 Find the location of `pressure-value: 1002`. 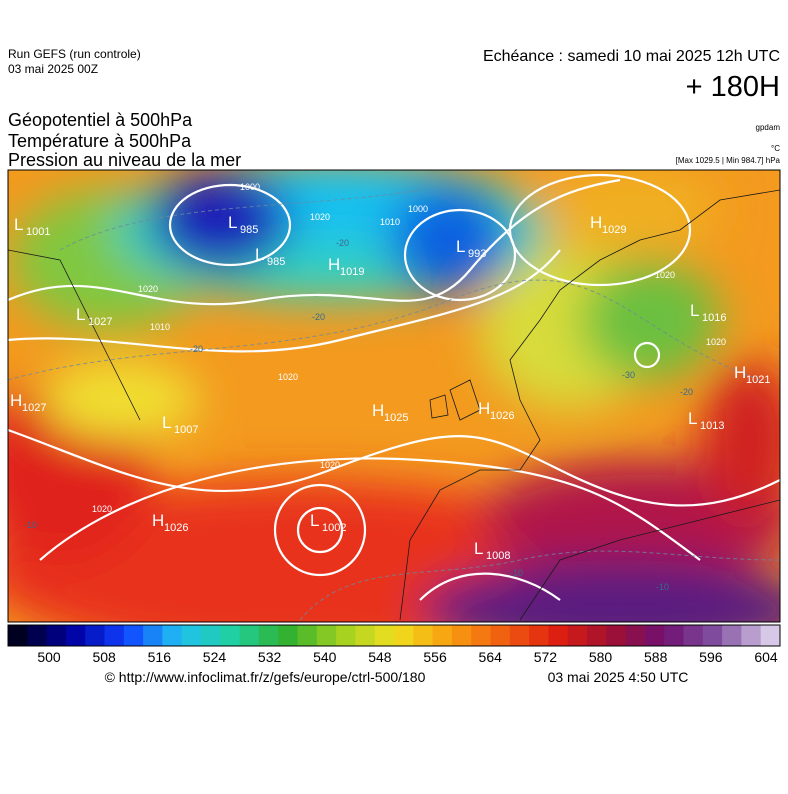

pressure-value: 1002 is located at coordinates (334, 528).